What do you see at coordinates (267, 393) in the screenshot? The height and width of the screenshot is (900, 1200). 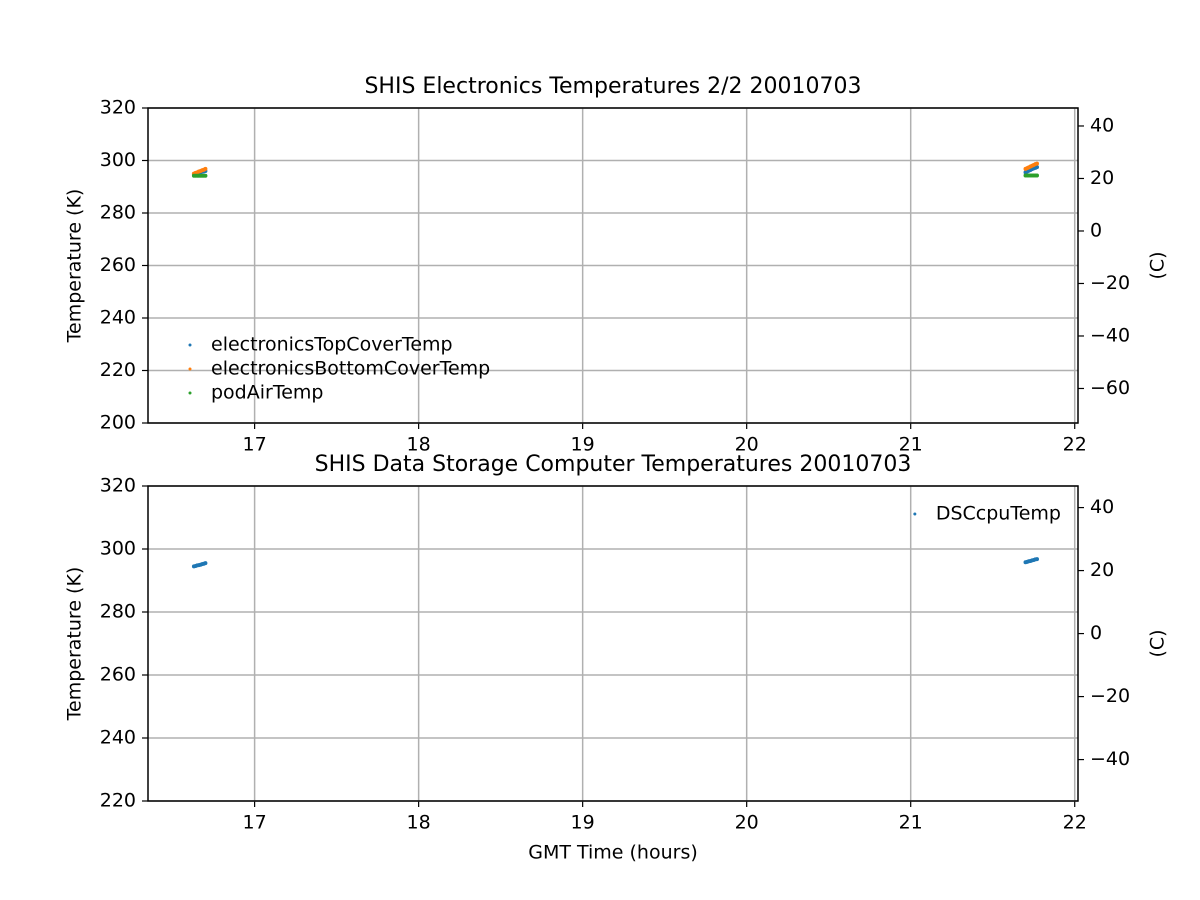 I see `legend-label: podAirTemp` at bounding box center [267, 393].